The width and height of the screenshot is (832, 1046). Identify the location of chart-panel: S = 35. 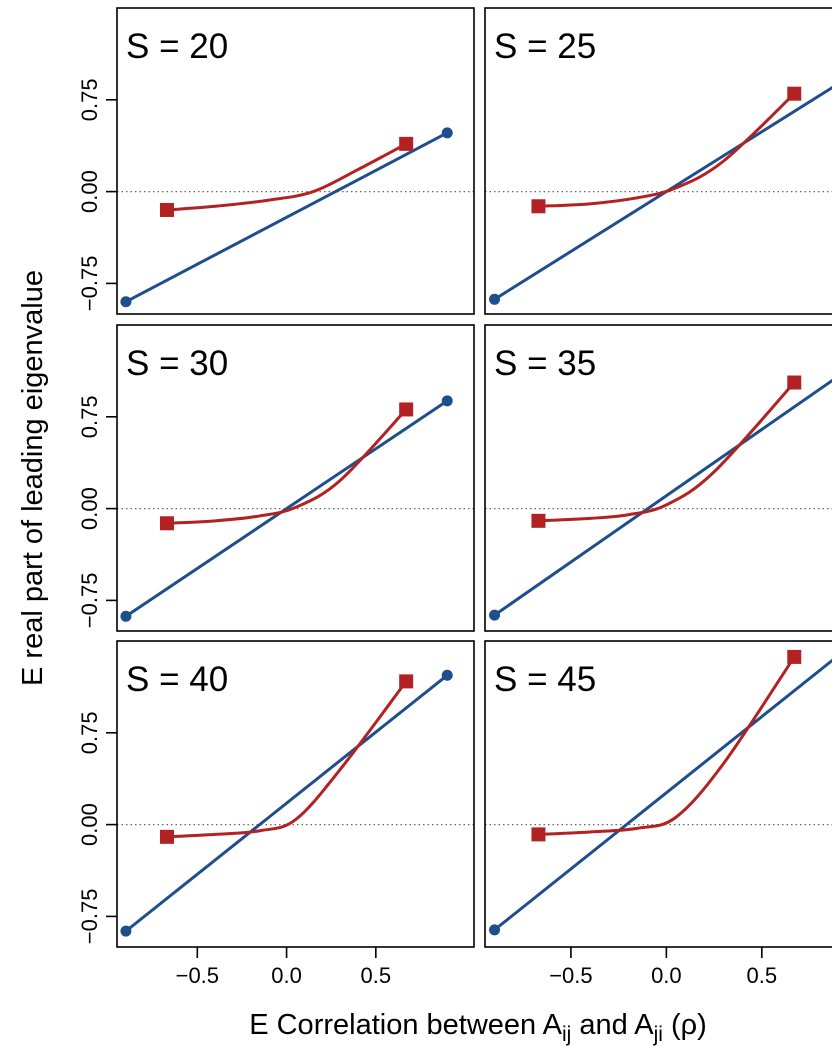
(658, 478).